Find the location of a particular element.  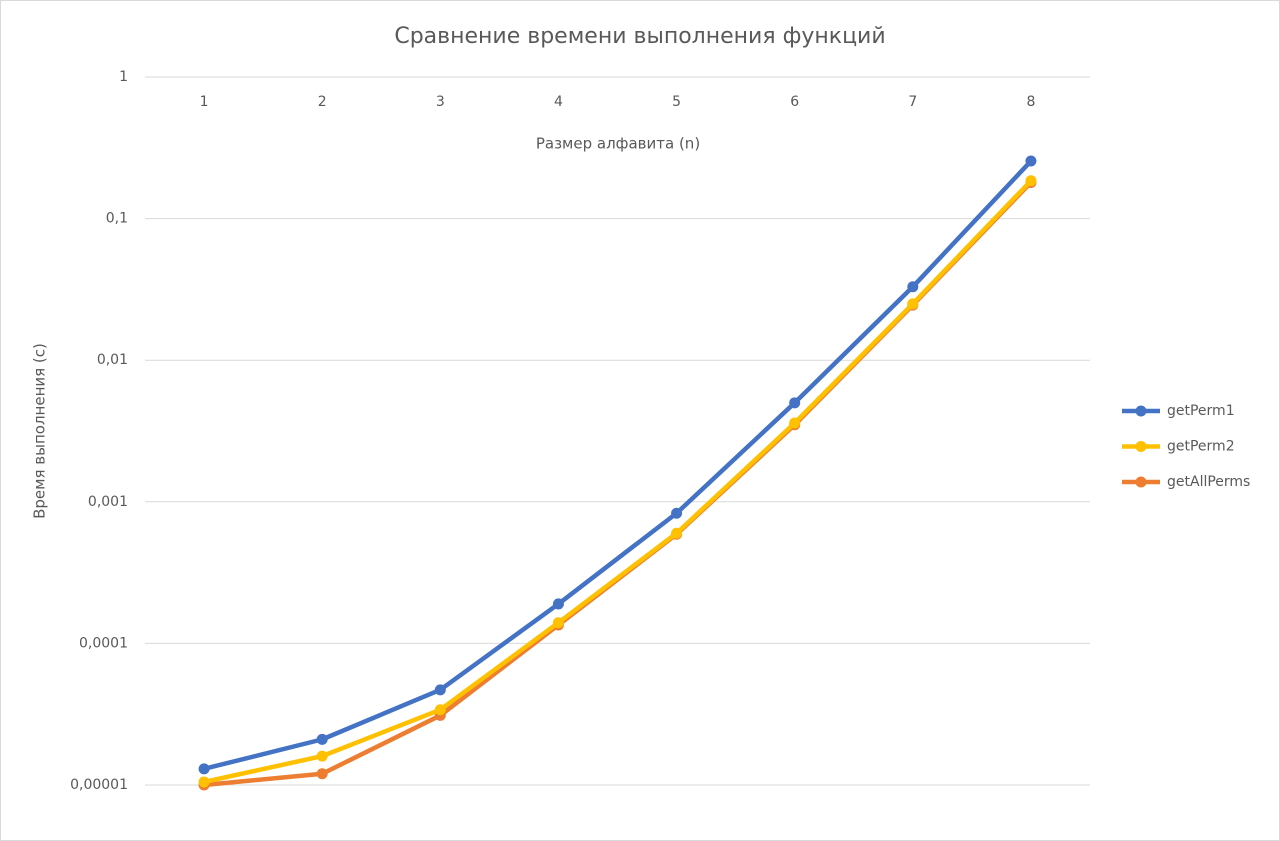

chart-title: Сравнение времени выполнения функций is located at coordinates (639, 36).